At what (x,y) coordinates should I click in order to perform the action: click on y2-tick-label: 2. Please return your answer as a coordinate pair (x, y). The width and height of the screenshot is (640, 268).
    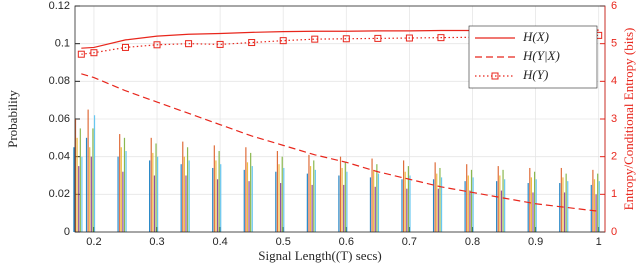
    Looking at the image, I should click on (614, 157).